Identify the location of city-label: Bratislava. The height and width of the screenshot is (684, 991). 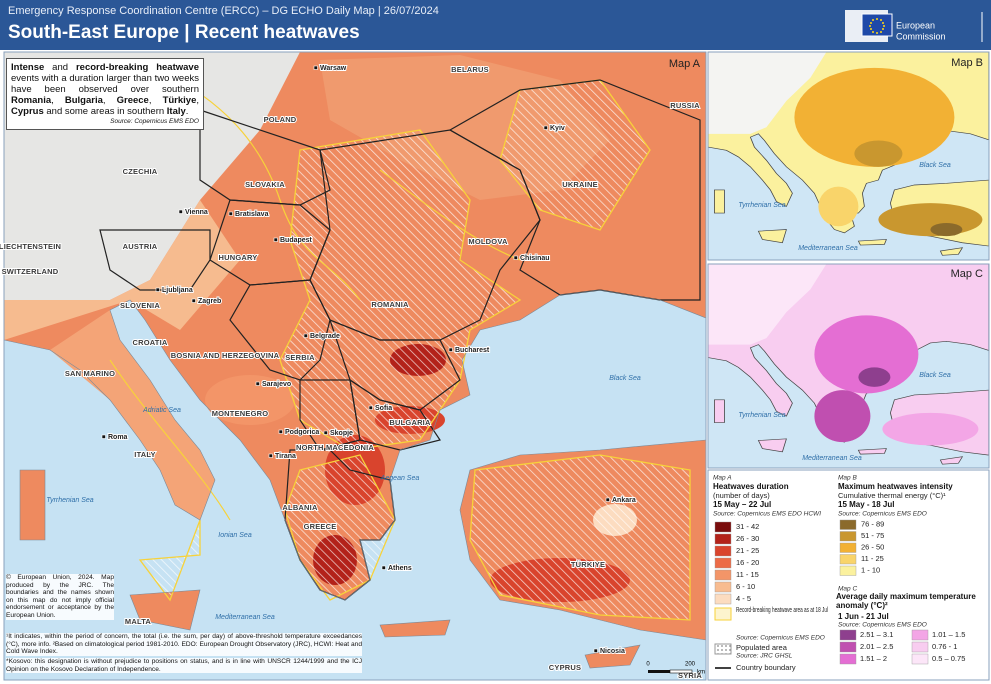
(252, 214).